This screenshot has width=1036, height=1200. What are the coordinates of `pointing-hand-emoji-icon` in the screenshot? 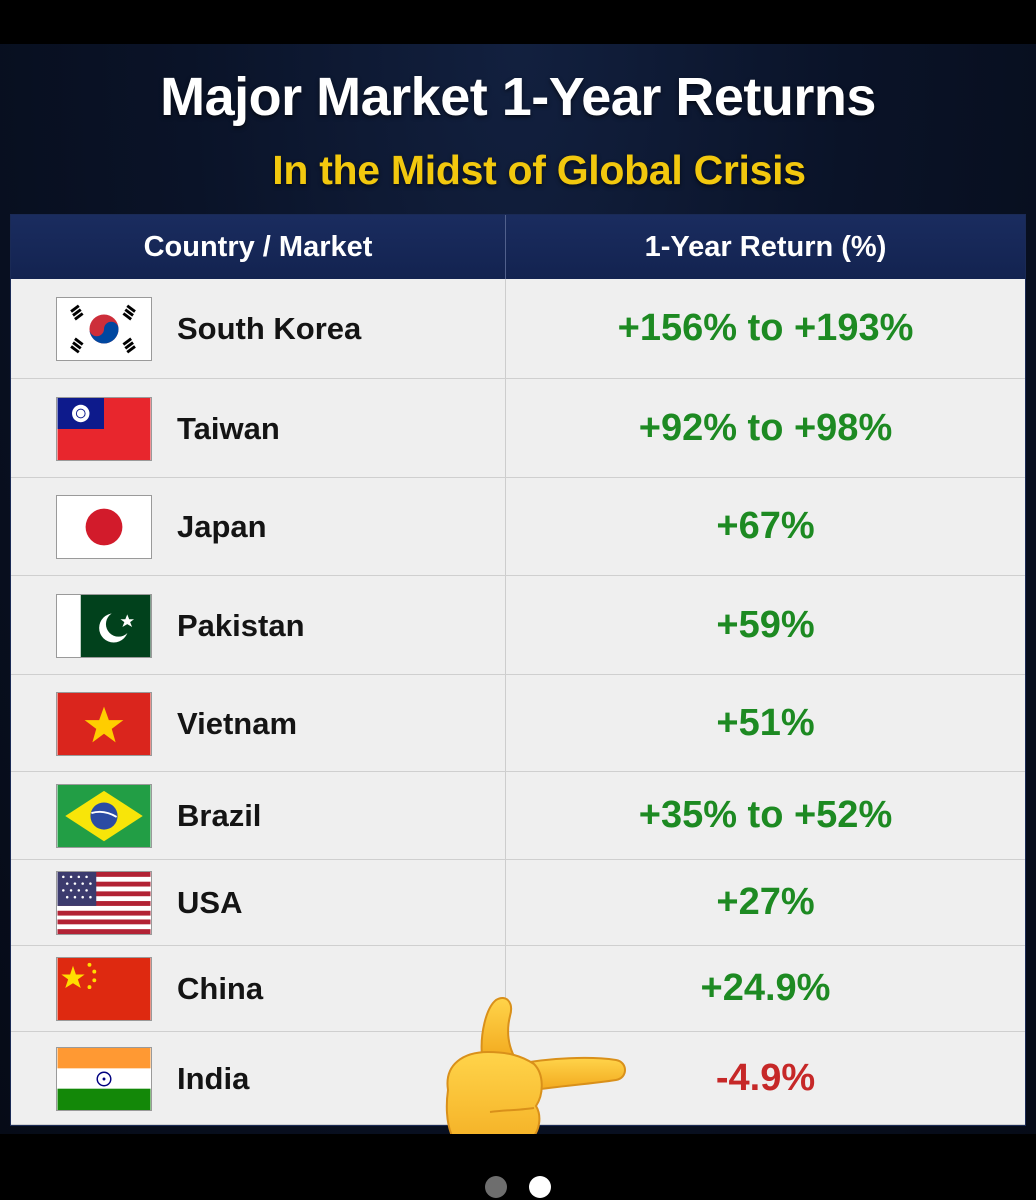 It's located at (535, 1065).